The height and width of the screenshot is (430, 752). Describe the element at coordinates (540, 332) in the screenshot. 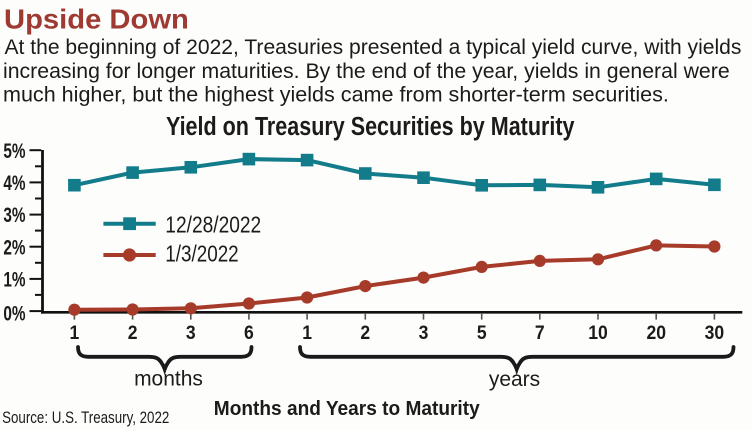

I see `svg-text: 7` at that location.